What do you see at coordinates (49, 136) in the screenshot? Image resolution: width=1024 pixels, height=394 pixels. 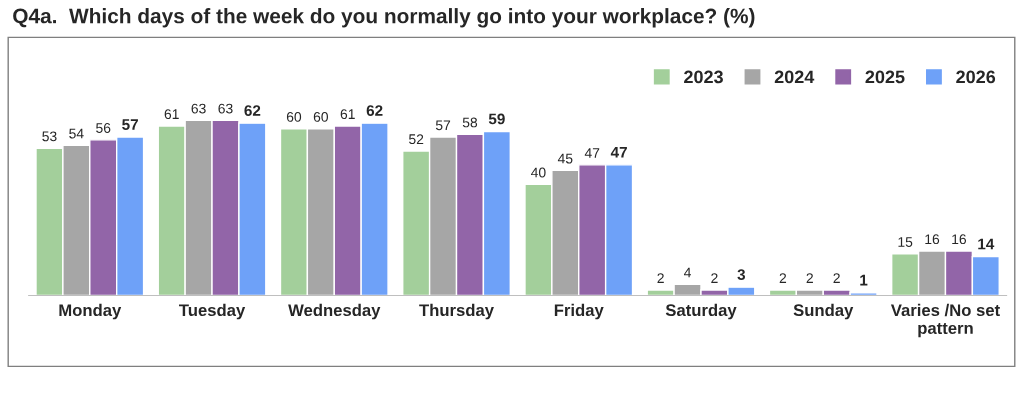 I see `data-label: 53` at bounding box center [49, 136].